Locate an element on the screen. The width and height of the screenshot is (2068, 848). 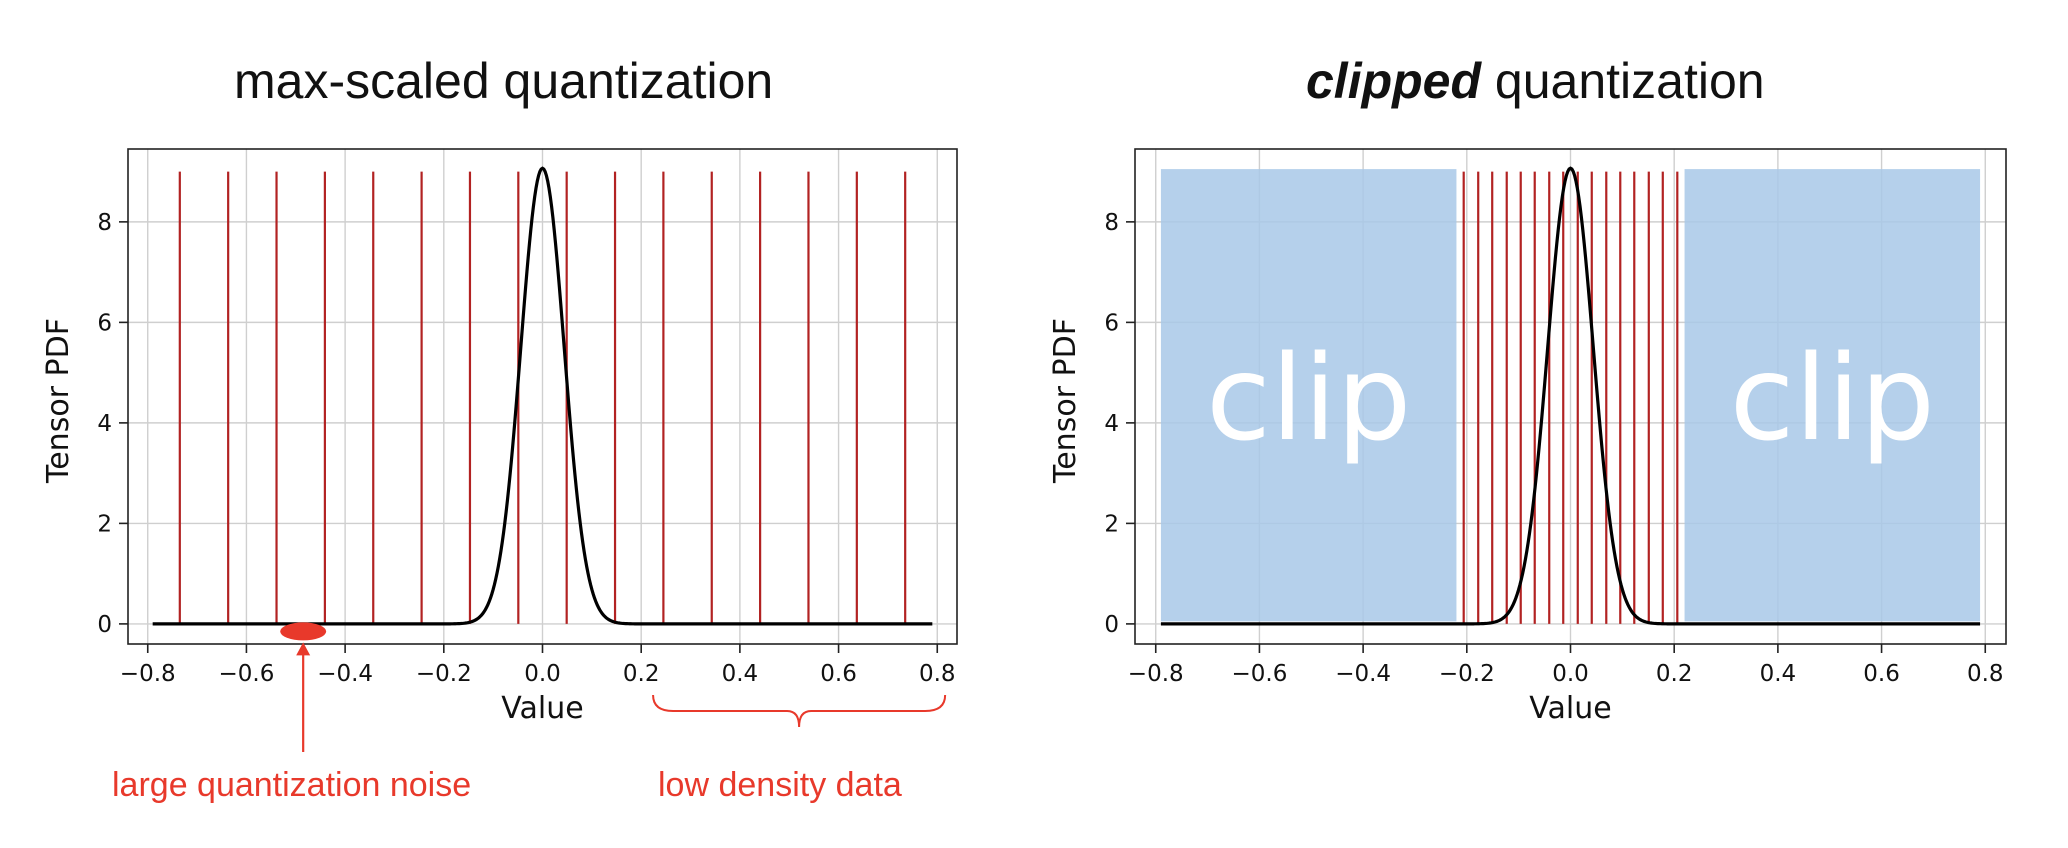
annotation-low-density-data: low density data is located at coordinates (780, 785).